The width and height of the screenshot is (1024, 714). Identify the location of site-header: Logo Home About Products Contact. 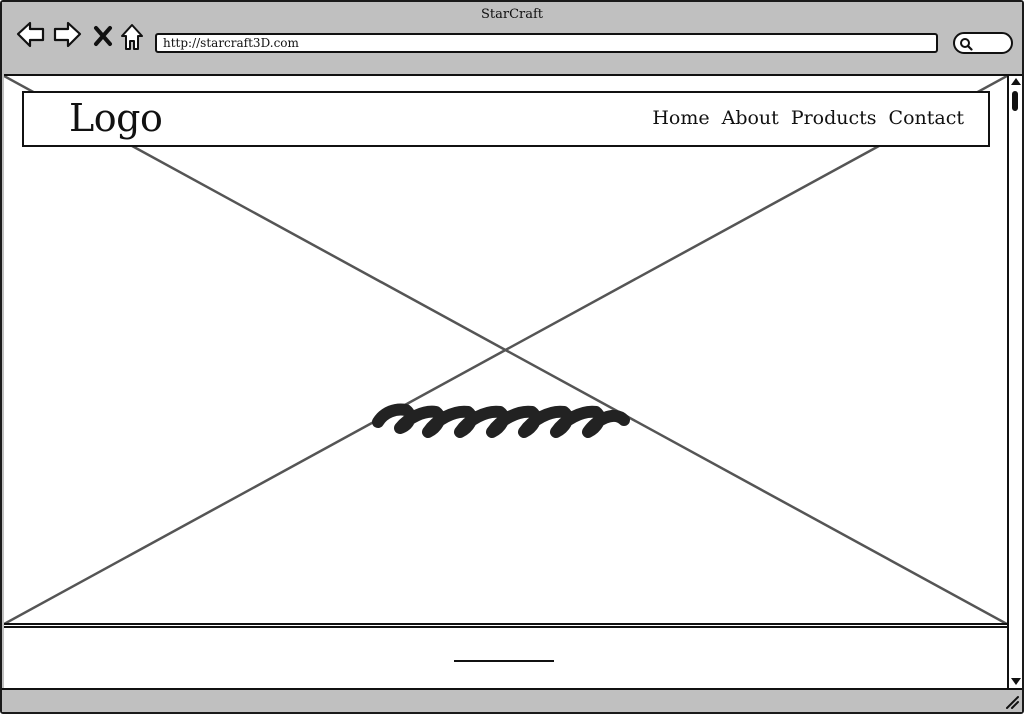
(506, 119).